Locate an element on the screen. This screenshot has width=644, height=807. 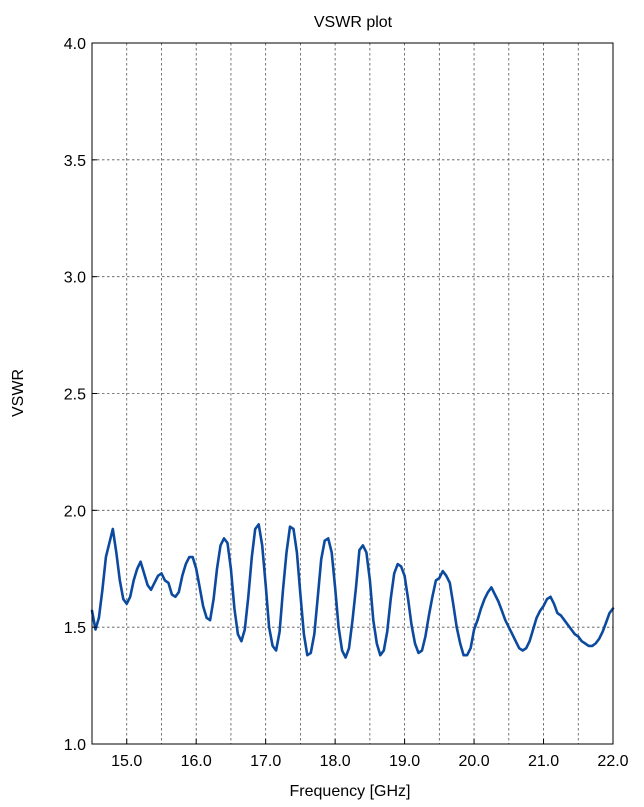
x-tick-label-3: 18.0 is located at coordinates (335, 761).